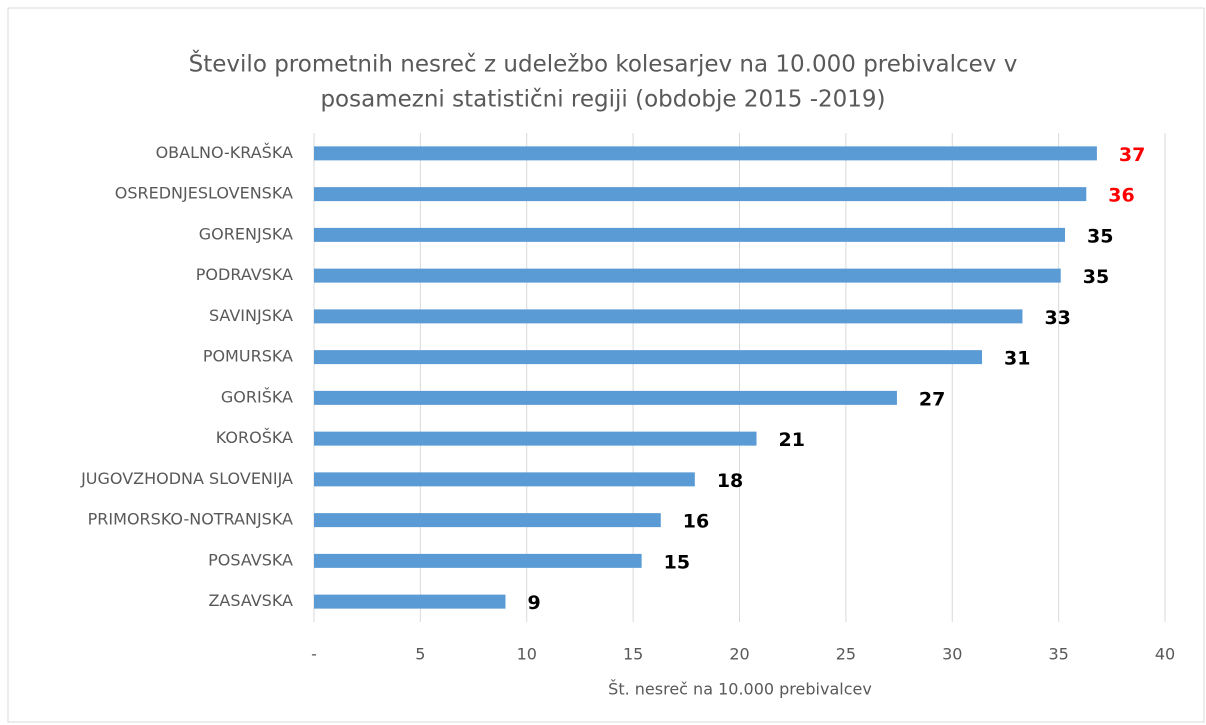 This screenshot has width=1206, height=725. I want to click on y-tick-label: PRIMORSKO-NOTRANJSKA, so click(190, 519).